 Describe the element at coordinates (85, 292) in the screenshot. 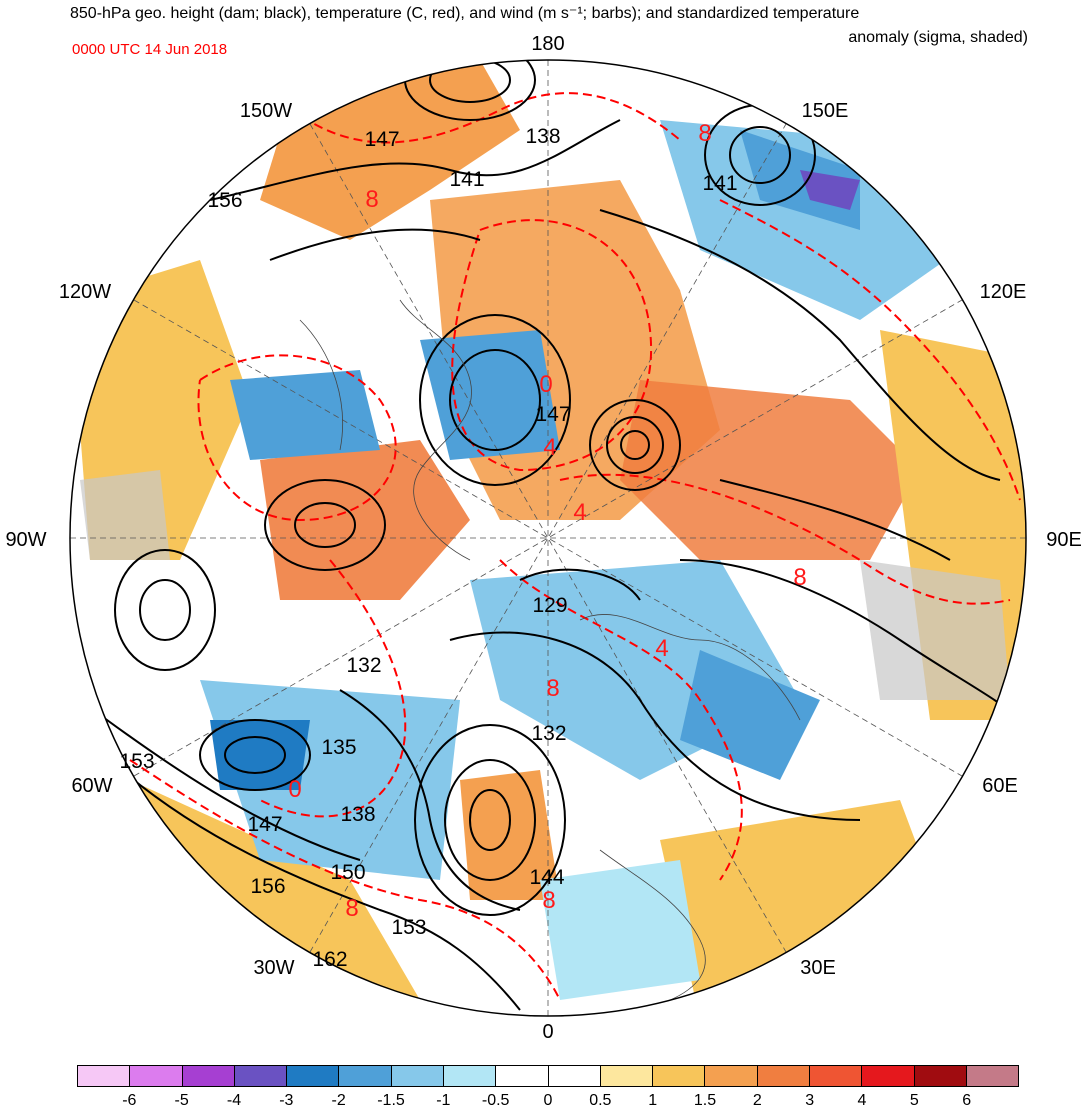

I see `longitude-label-120w: 120W` at that location.